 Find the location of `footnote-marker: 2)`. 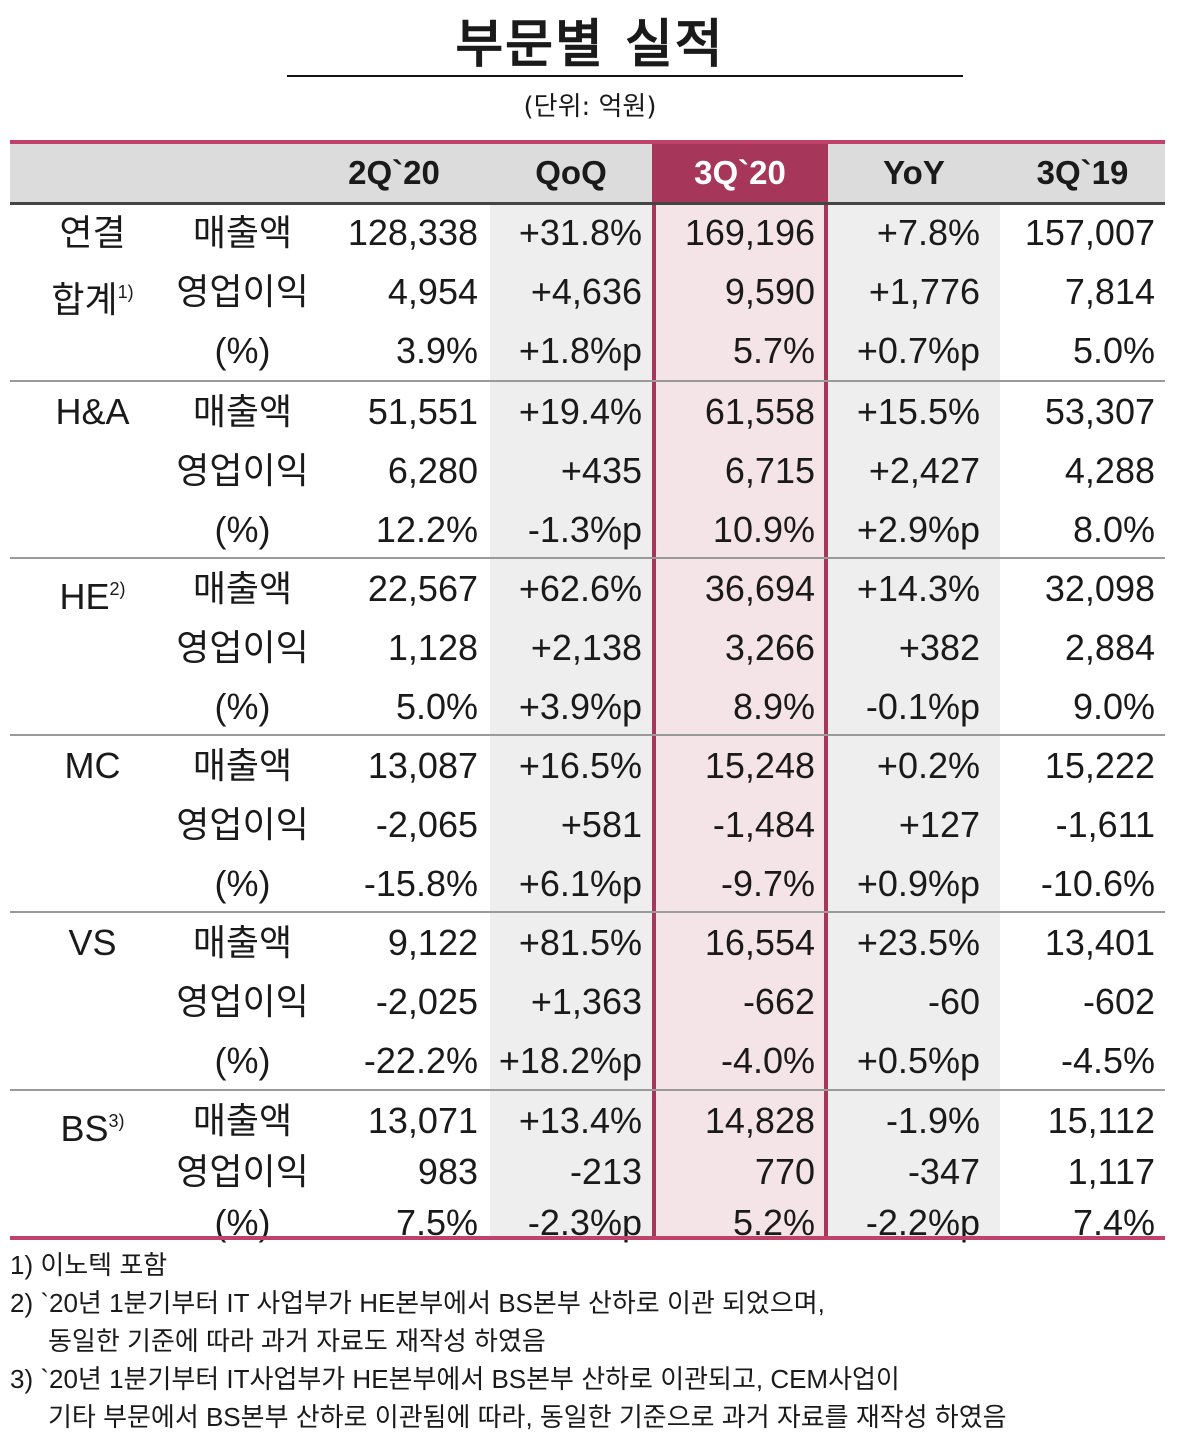

footnote-marker: 2) is located at coordinates (117, 589).